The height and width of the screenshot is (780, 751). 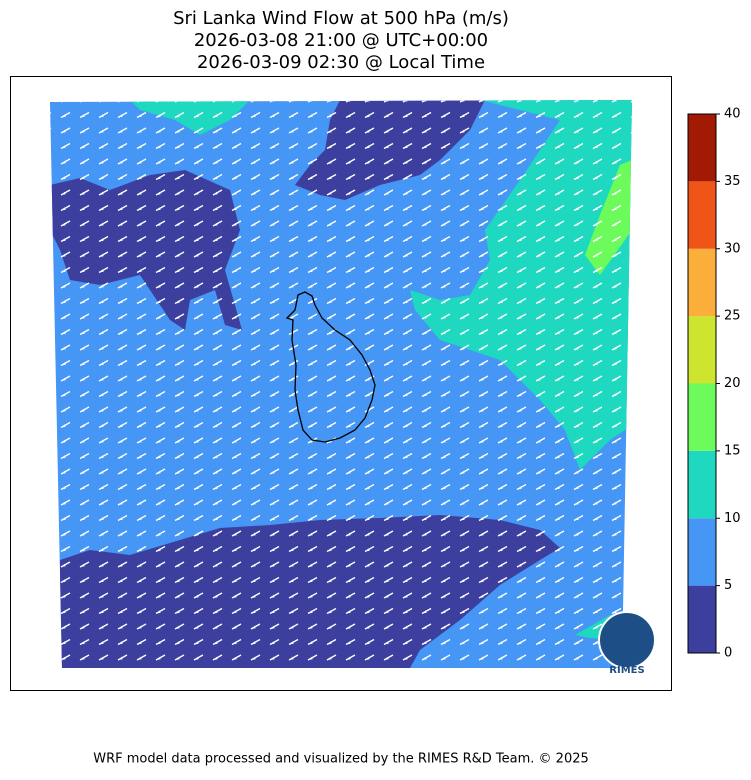 I want to click on colorbar-tick-label: 30, so click(x=732, y=248).